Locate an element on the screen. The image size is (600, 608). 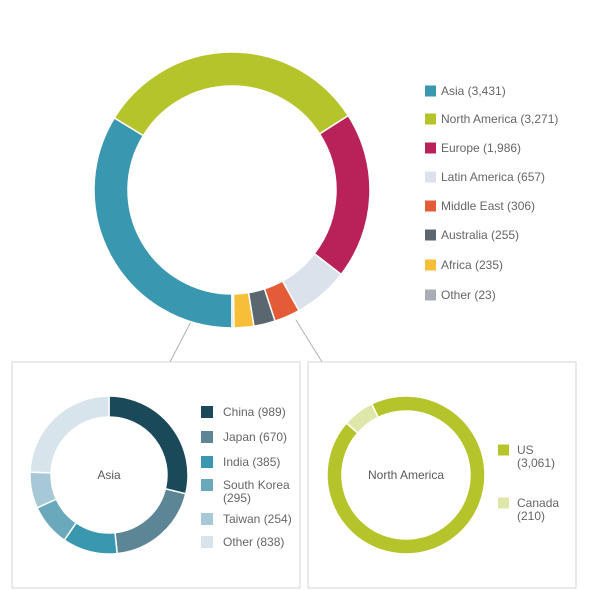
asia-legend-swatch-japan is located at coordinates (207, 437).